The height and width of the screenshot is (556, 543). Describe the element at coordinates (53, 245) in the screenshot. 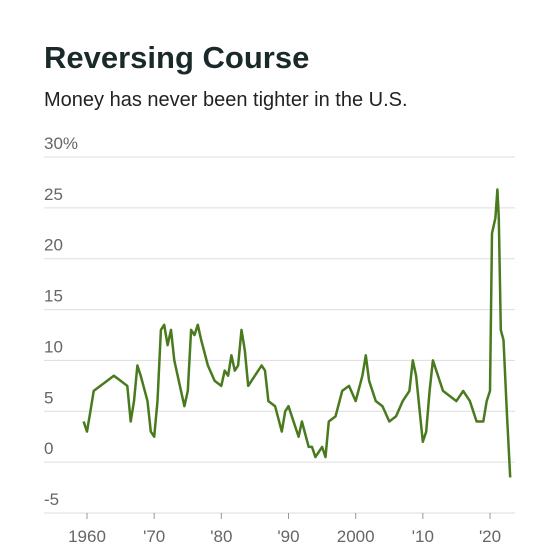

I see `y-tick-label: 20` at that location.